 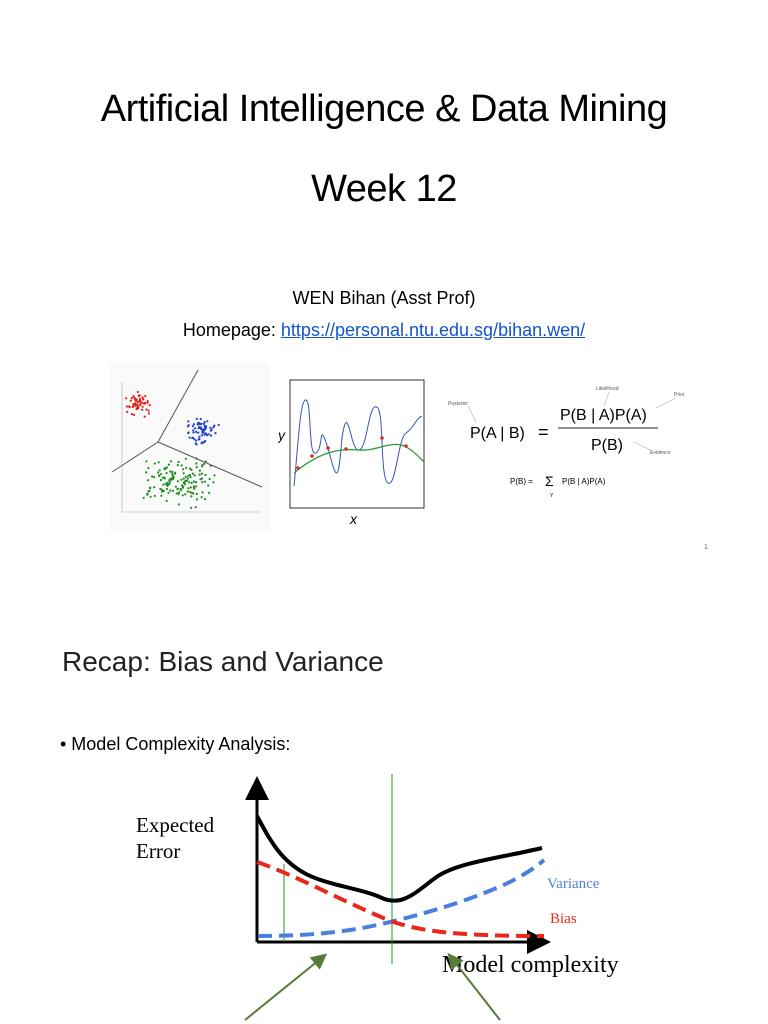 I want to click on evidence-annotation: Evidence, so click(x=660, y=453).